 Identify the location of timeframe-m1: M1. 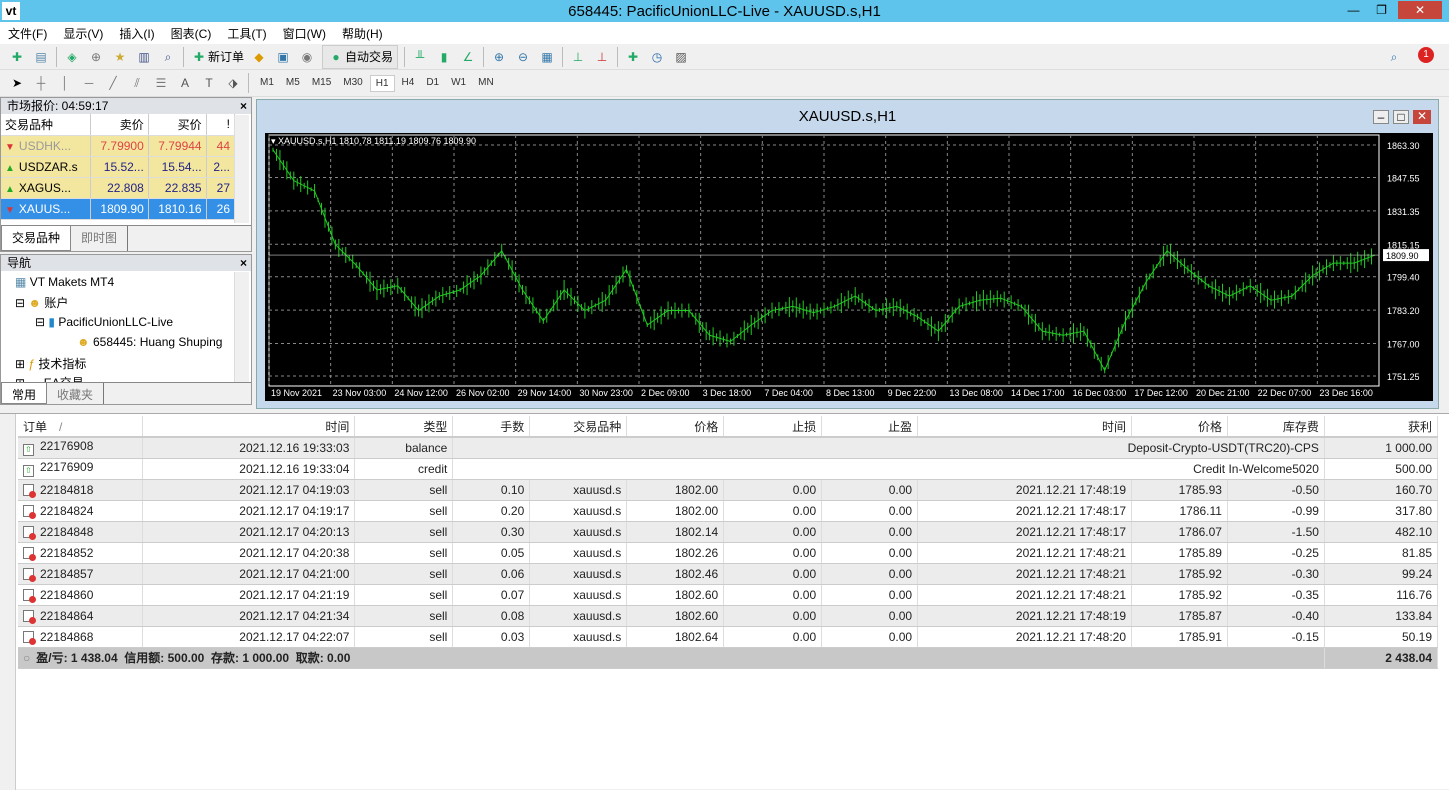
(267, 82).